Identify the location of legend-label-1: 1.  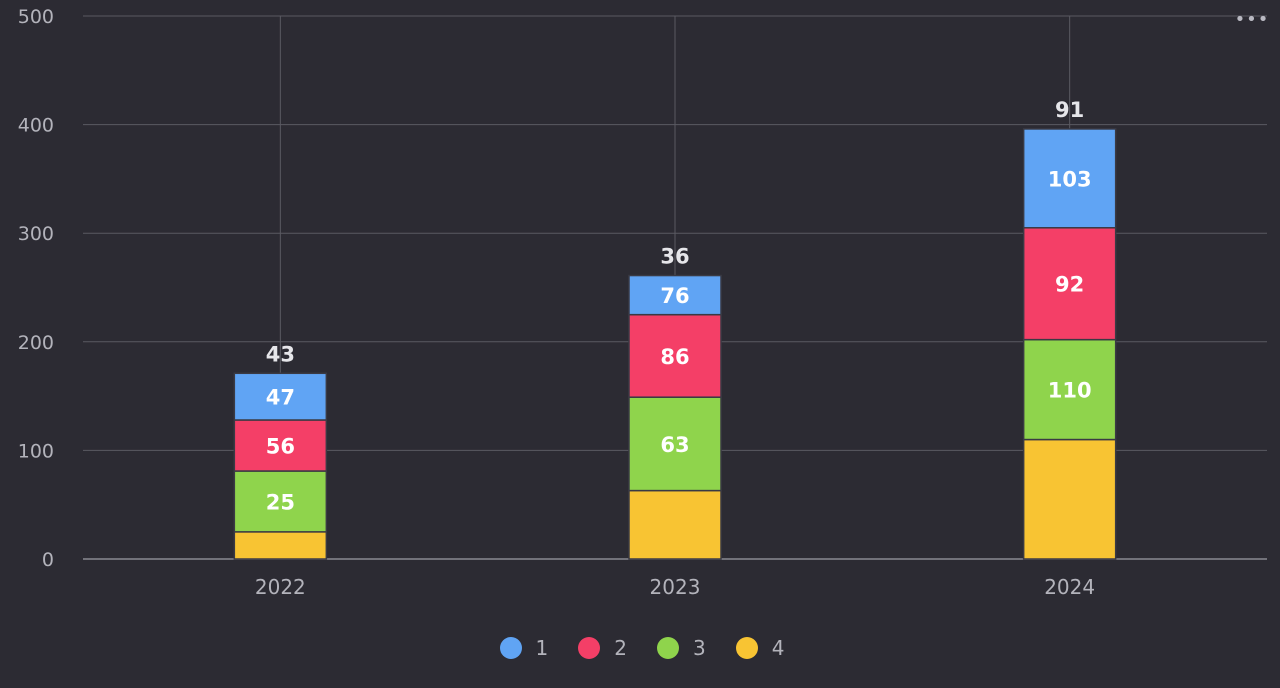
(542, 648).